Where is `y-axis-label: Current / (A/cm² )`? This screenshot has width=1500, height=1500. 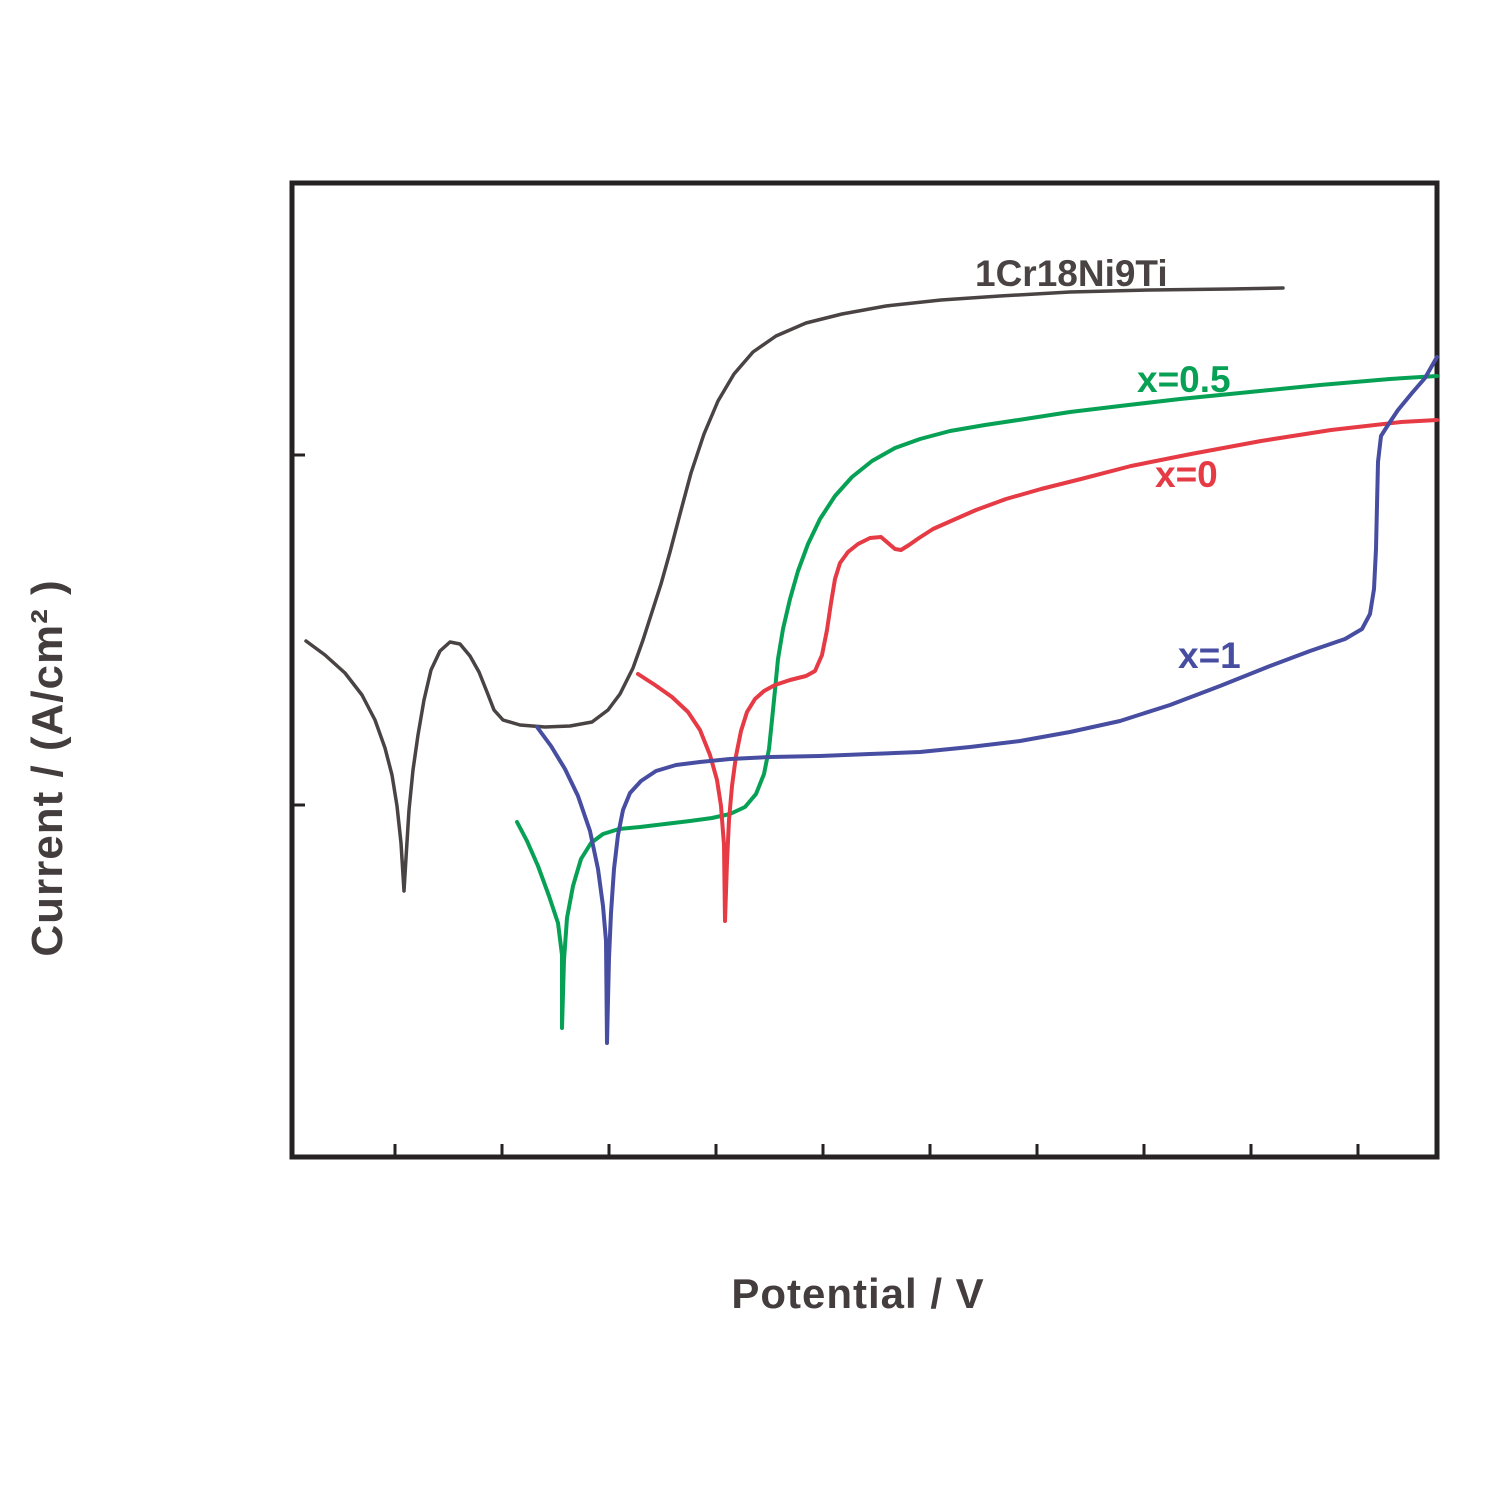 y-axis-label: Current / (A/cm² ) is located at coordinates (47, 767).